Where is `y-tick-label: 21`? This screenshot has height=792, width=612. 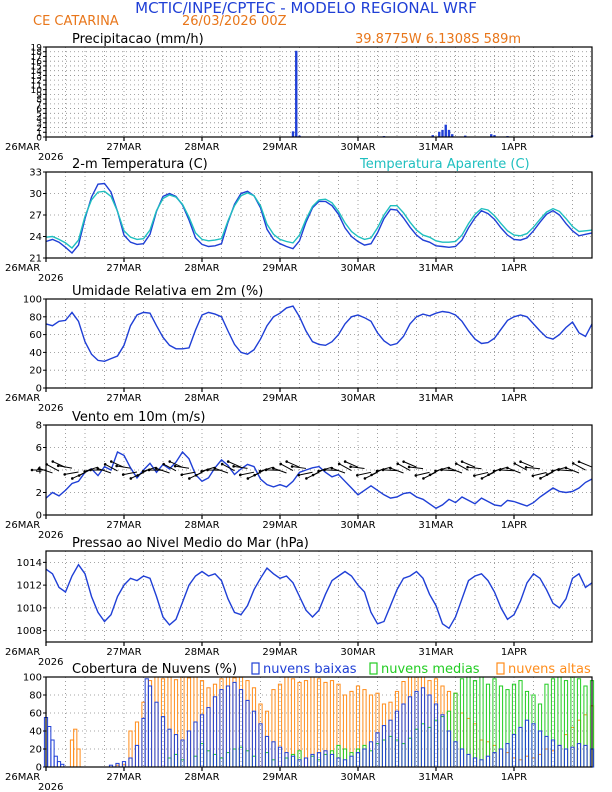 y-tick-label: 21 is located at coordinates (35, 259).